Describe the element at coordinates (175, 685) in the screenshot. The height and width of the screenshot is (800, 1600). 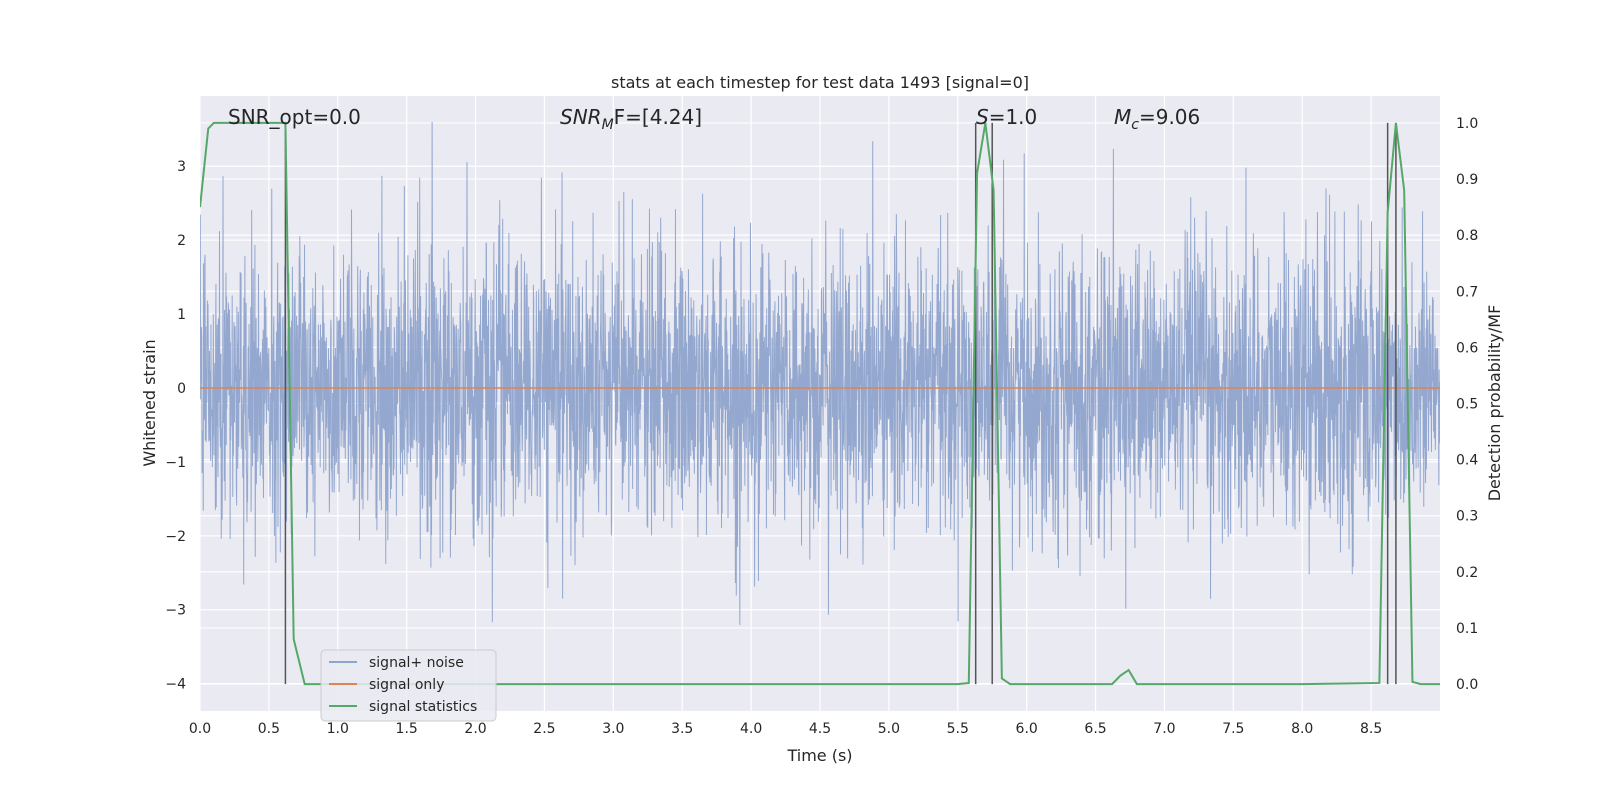
I see `y-tick-label-left: −4` at that location.